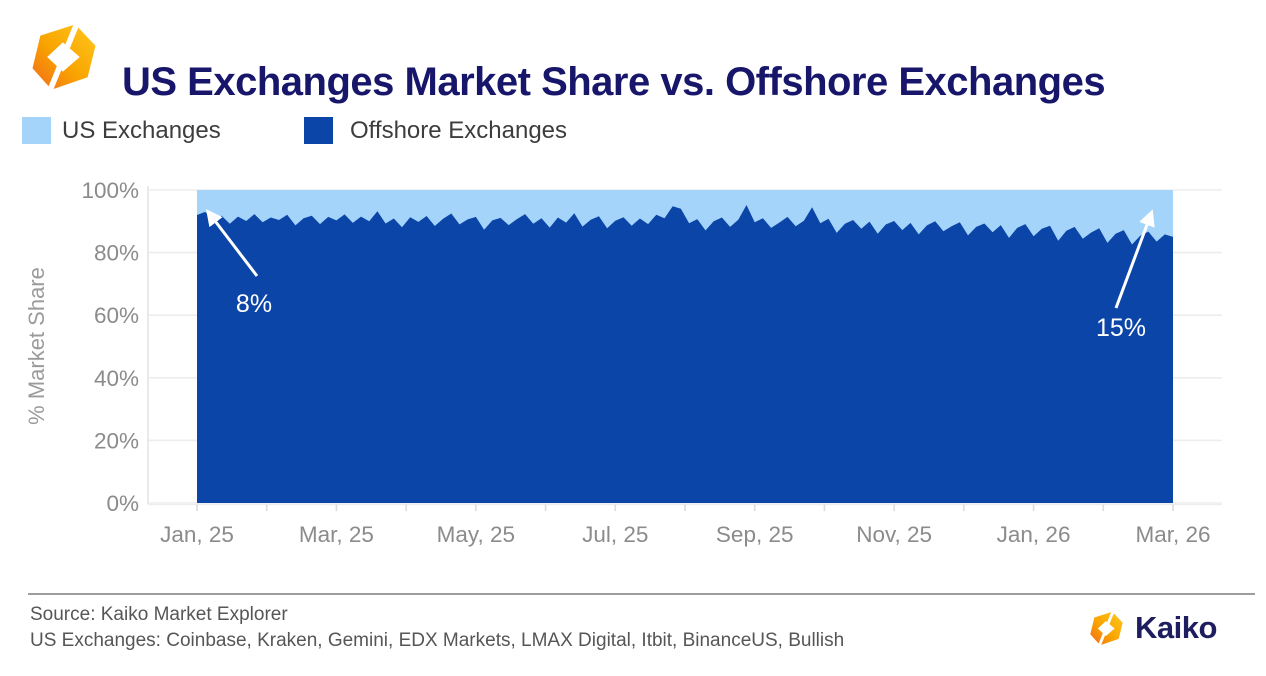 The image size is (1266, 676). I want to click on x-tick-label: Nov, 25, so click(894, 534).